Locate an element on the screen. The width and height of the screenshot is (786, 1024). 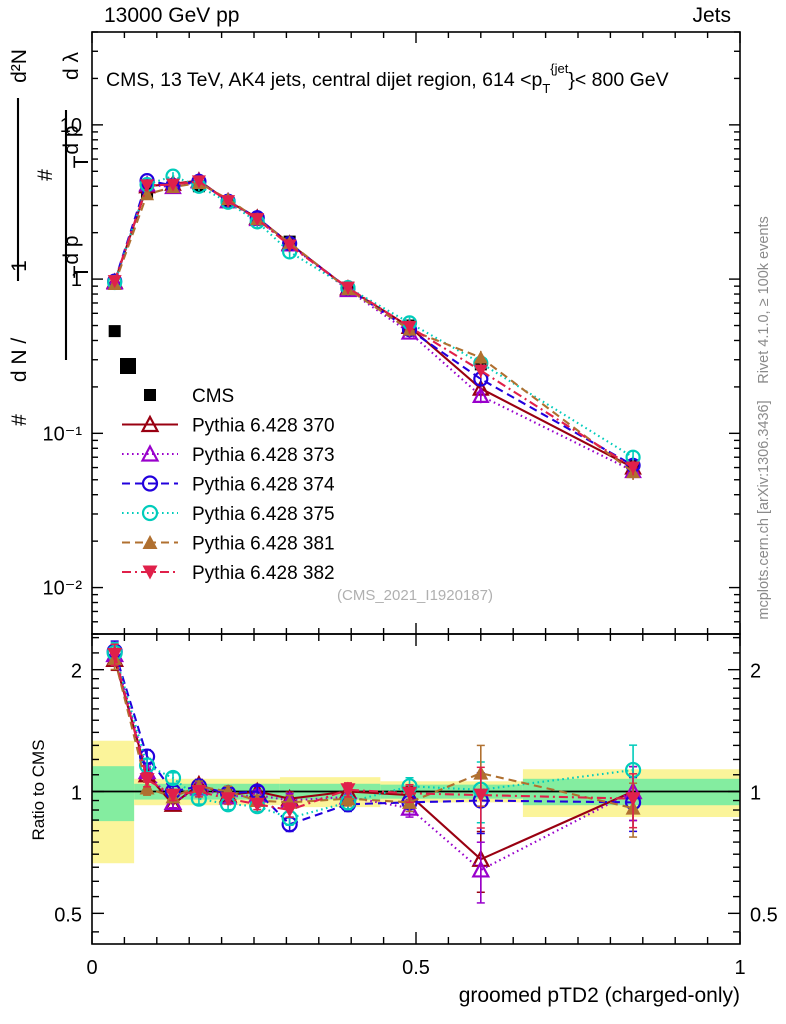
legend-label: Pythia 6.428 381 is located at coordinates (263, 544).